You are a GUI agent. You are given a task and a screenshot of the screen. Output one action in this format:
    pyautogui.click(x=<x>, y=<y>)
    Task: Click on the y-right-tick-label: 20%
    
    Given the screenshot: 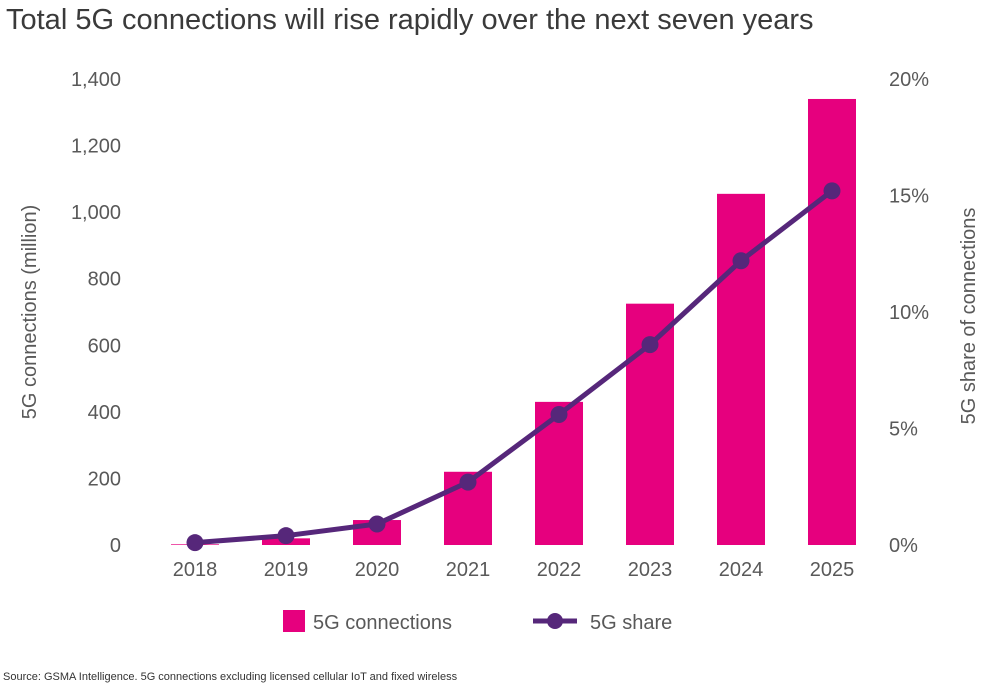 What is the action you would take?
    pyautogui.click(x=909, y=80)
    